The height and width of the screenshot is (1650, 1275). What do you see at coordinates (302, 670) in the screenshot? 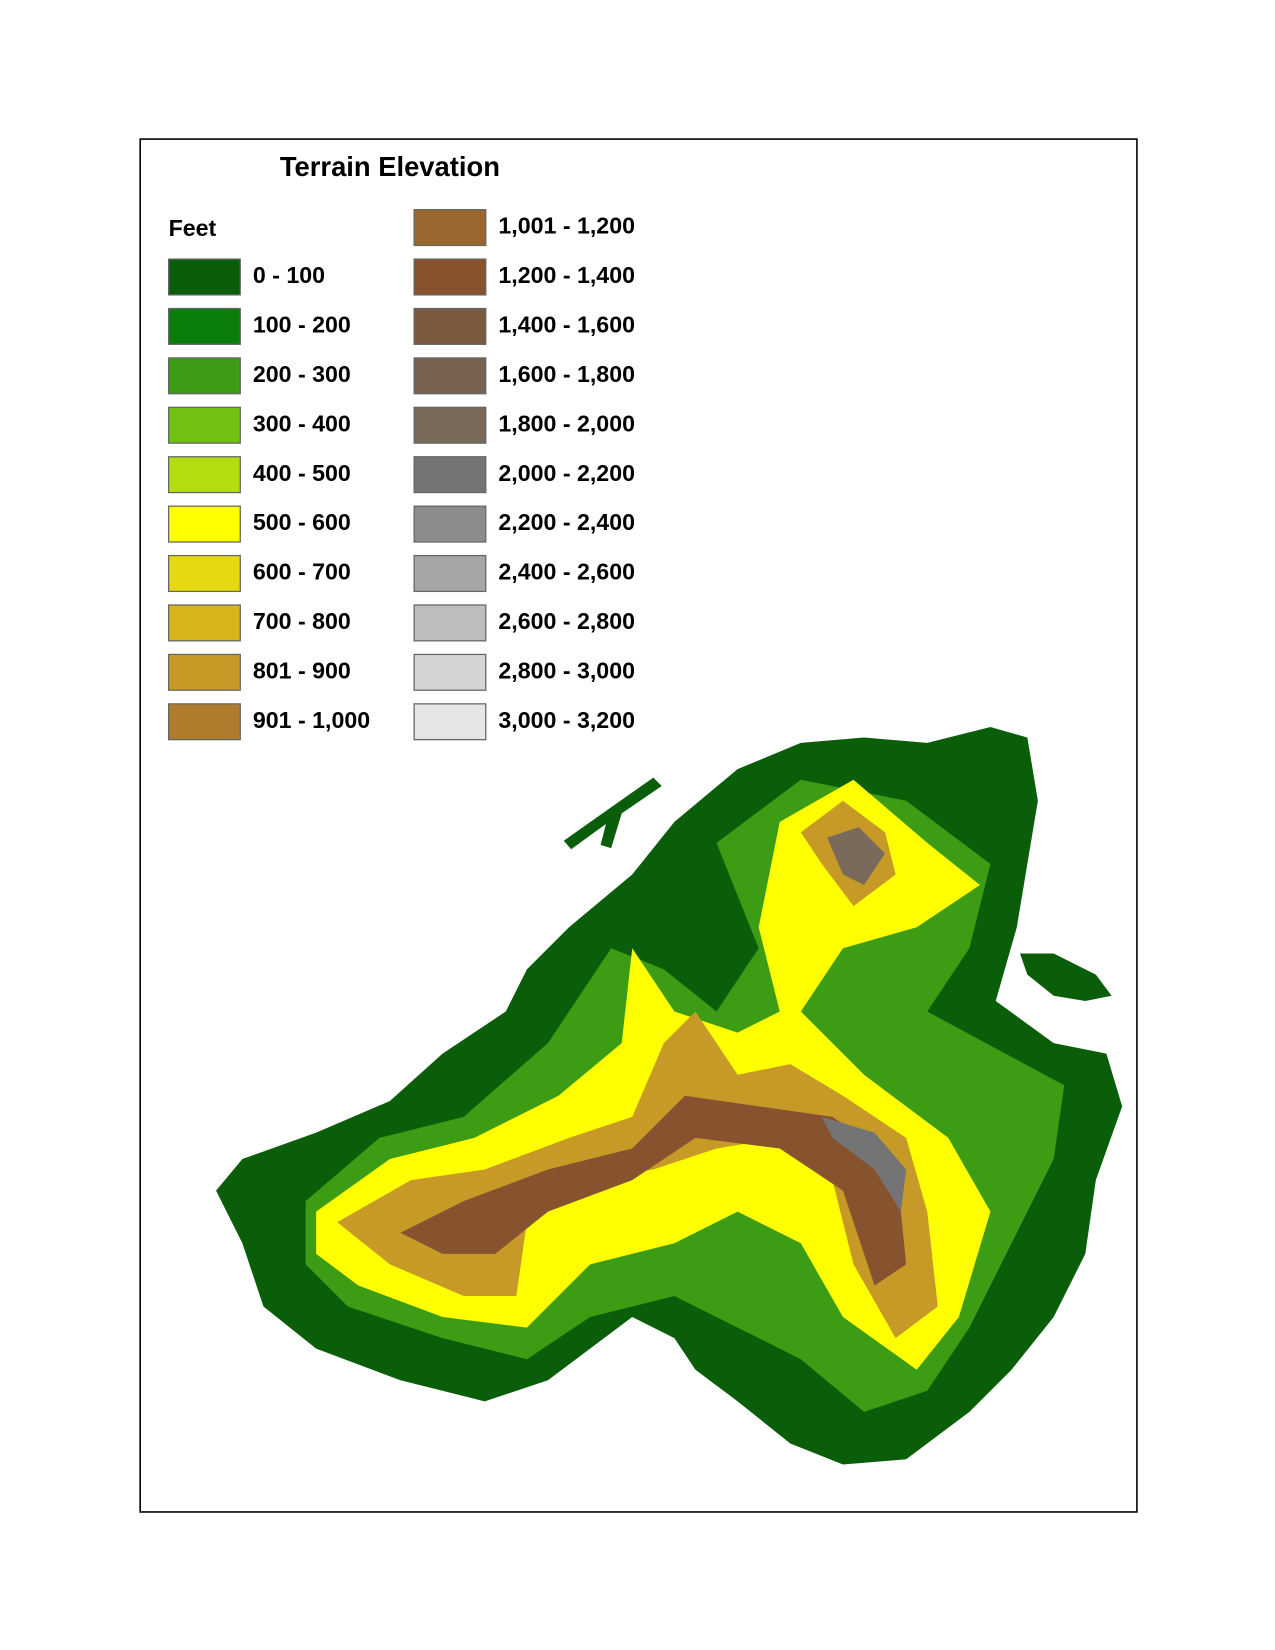
I see `legend-label: 801 - 900` at bounding box center [302, 670].